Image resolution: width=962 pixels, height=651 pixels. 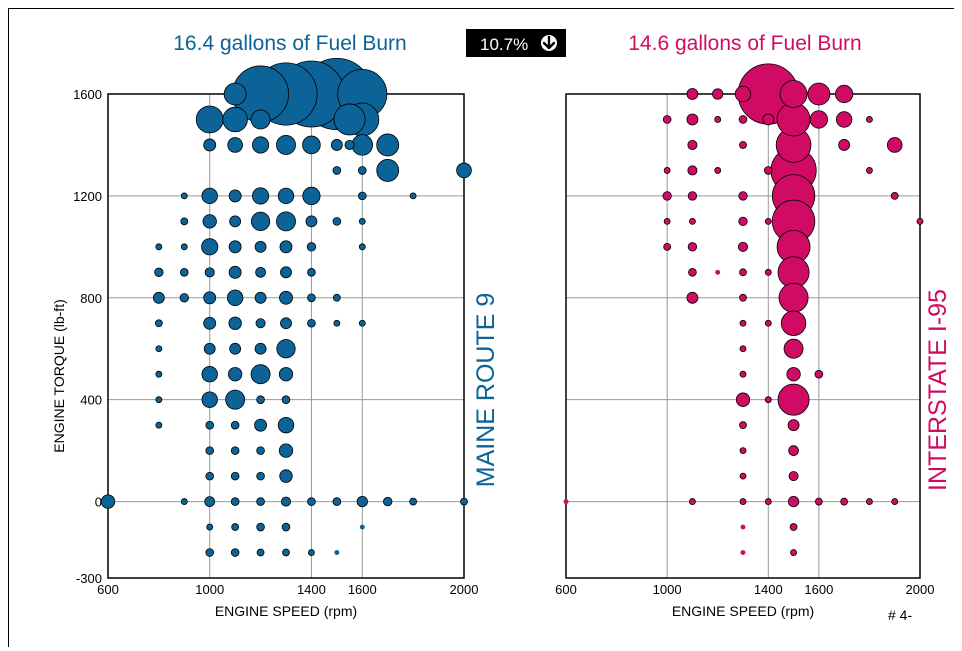 I want to click on y-axis-title: ENGINE TORQUE (lb-ft), so click(x=59, y=376).